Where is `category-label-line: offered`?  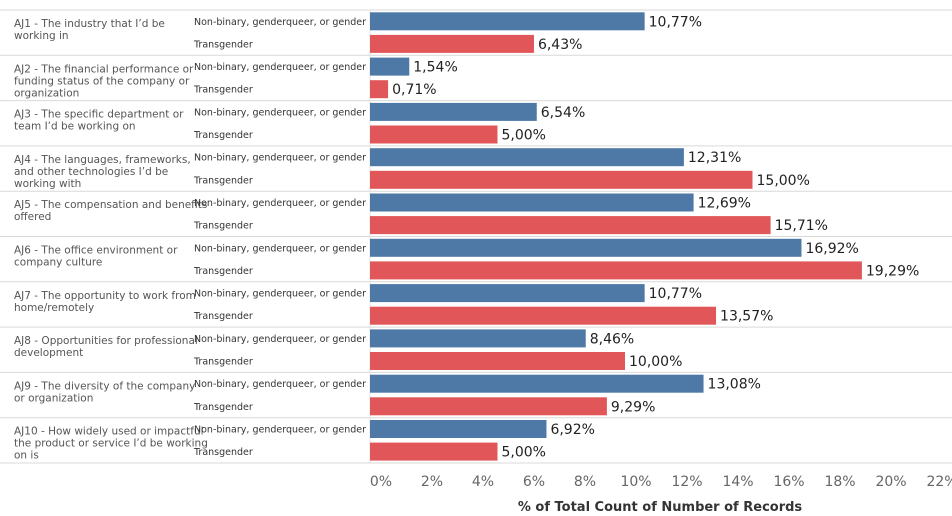 category-label-line: offered is located at coordinates (32, 217).